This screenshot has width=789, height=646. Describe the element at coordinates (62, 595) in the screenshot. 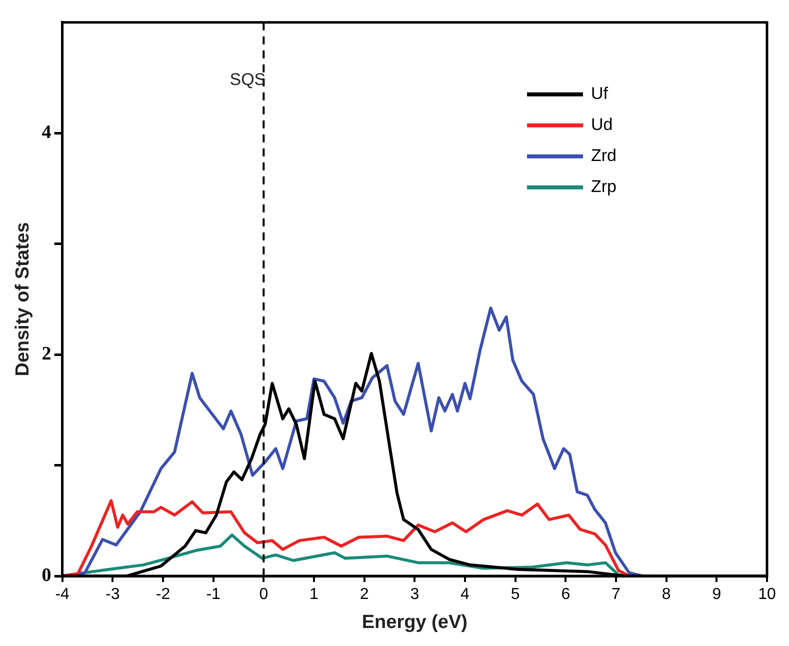

I see `x-tick-label: -4` at that location.